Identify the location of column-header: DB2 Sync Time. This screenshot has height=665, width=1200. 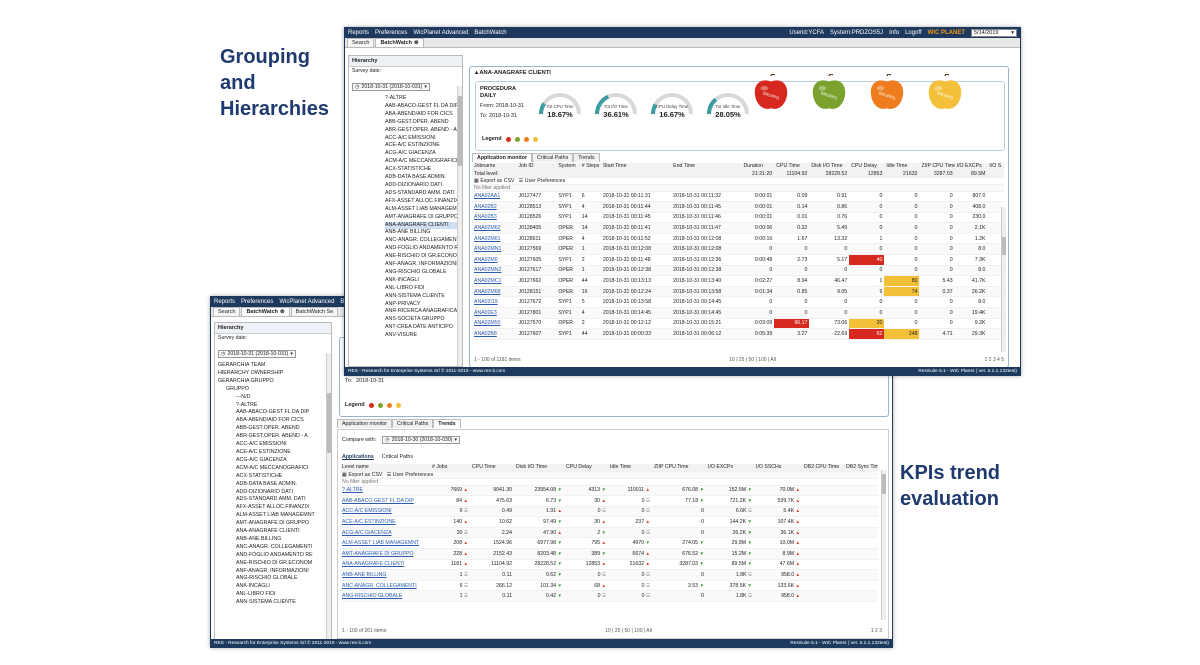
(861, 468).